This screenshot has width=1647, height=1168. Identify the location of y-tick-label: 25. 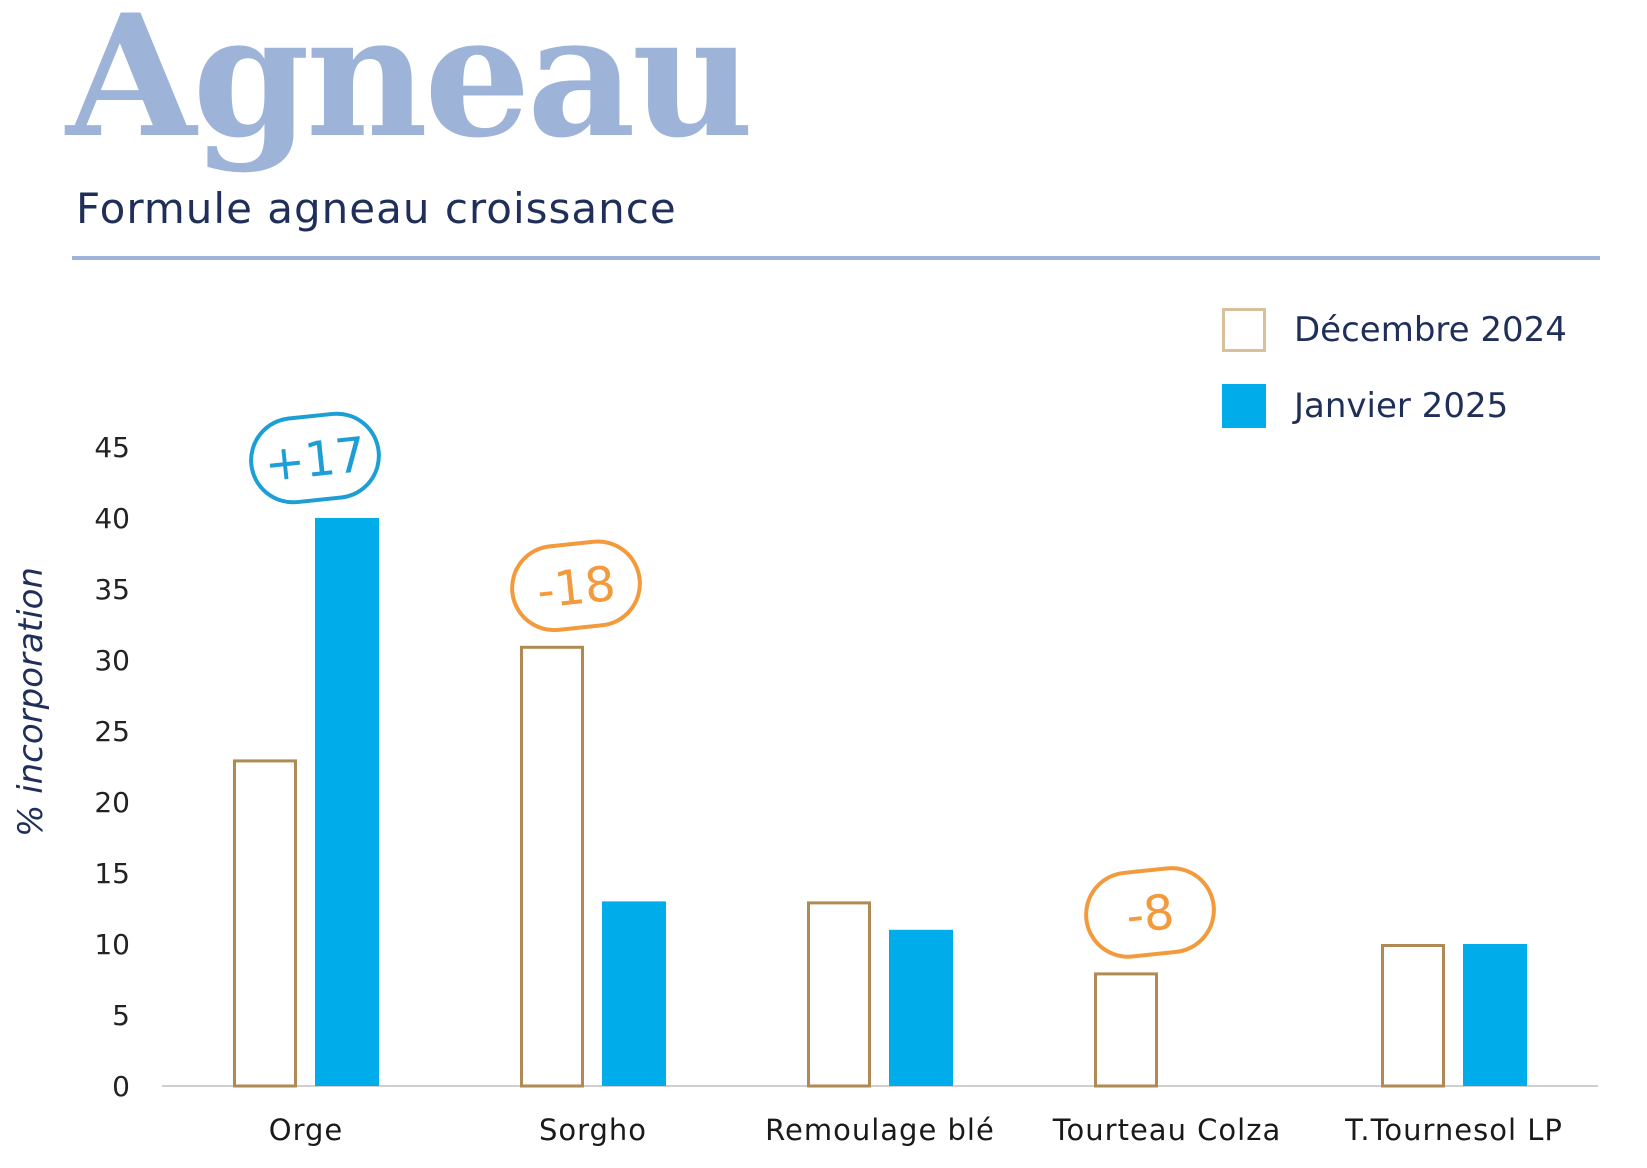
(112, 731).